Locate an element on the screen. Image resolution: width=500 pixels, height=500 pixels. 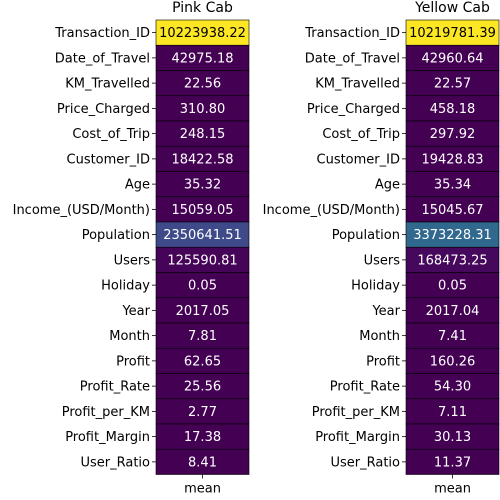
cell-value-label: 160.26 is located at coordinates (453, 361).